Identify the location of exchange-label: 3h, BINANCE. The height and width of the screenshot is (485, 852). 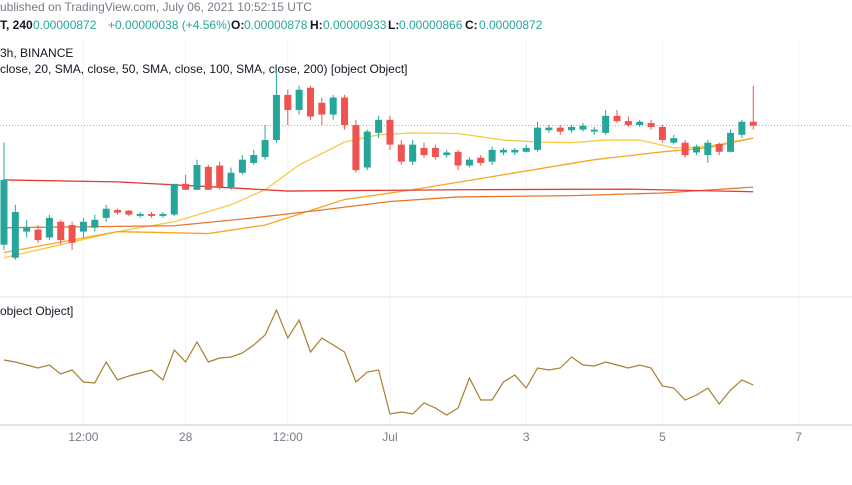
(36, 53).